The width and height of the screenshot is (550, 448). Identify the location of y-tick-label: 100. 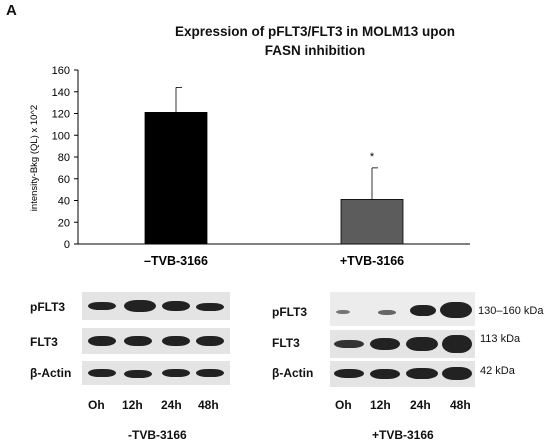
(61, 136).